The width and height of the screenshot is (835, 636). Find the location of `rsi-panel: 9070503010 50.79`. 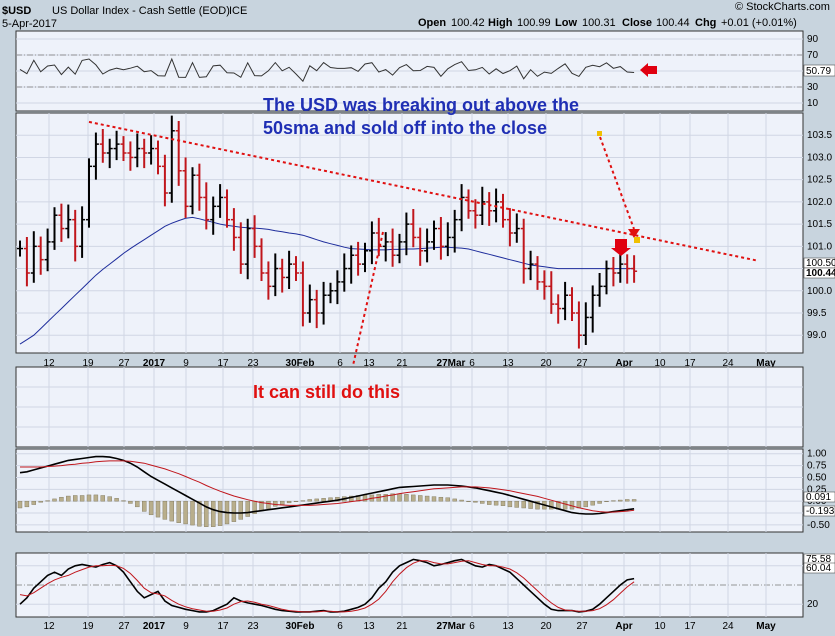

rsi-panel: 9070503010 50.79 is located at coordinates (425, 71).